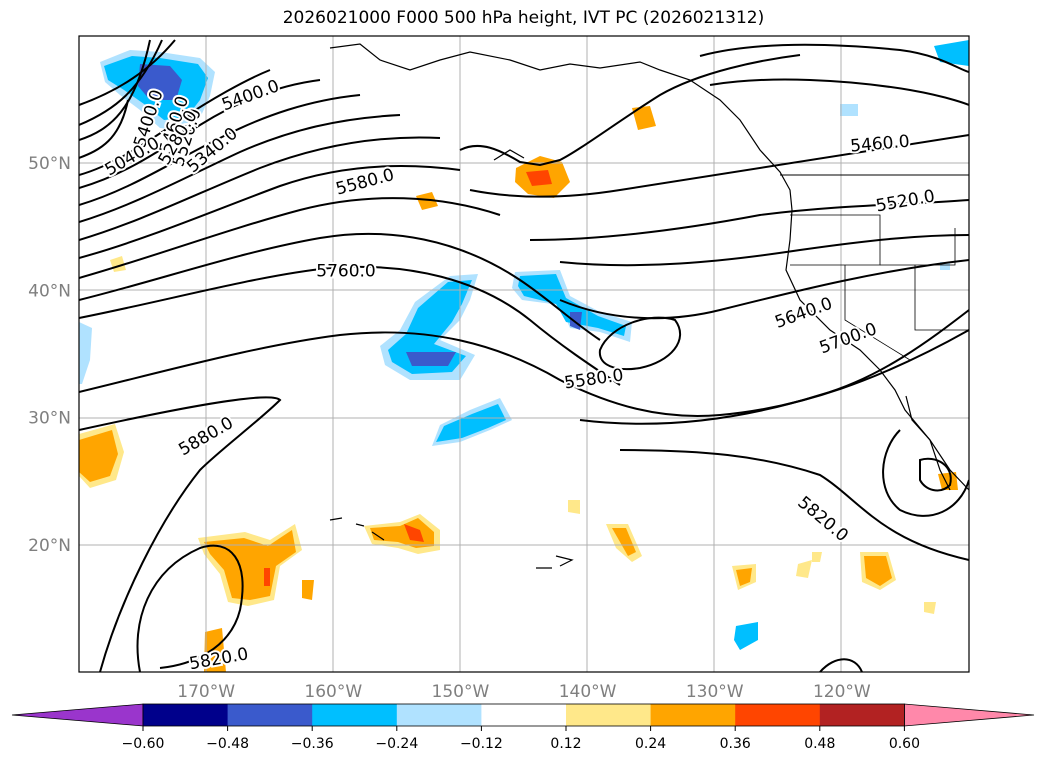 This screenshot has width=1047, height=765. I want to click on colorbar-tick-label: −0.36, so click(312, 744).